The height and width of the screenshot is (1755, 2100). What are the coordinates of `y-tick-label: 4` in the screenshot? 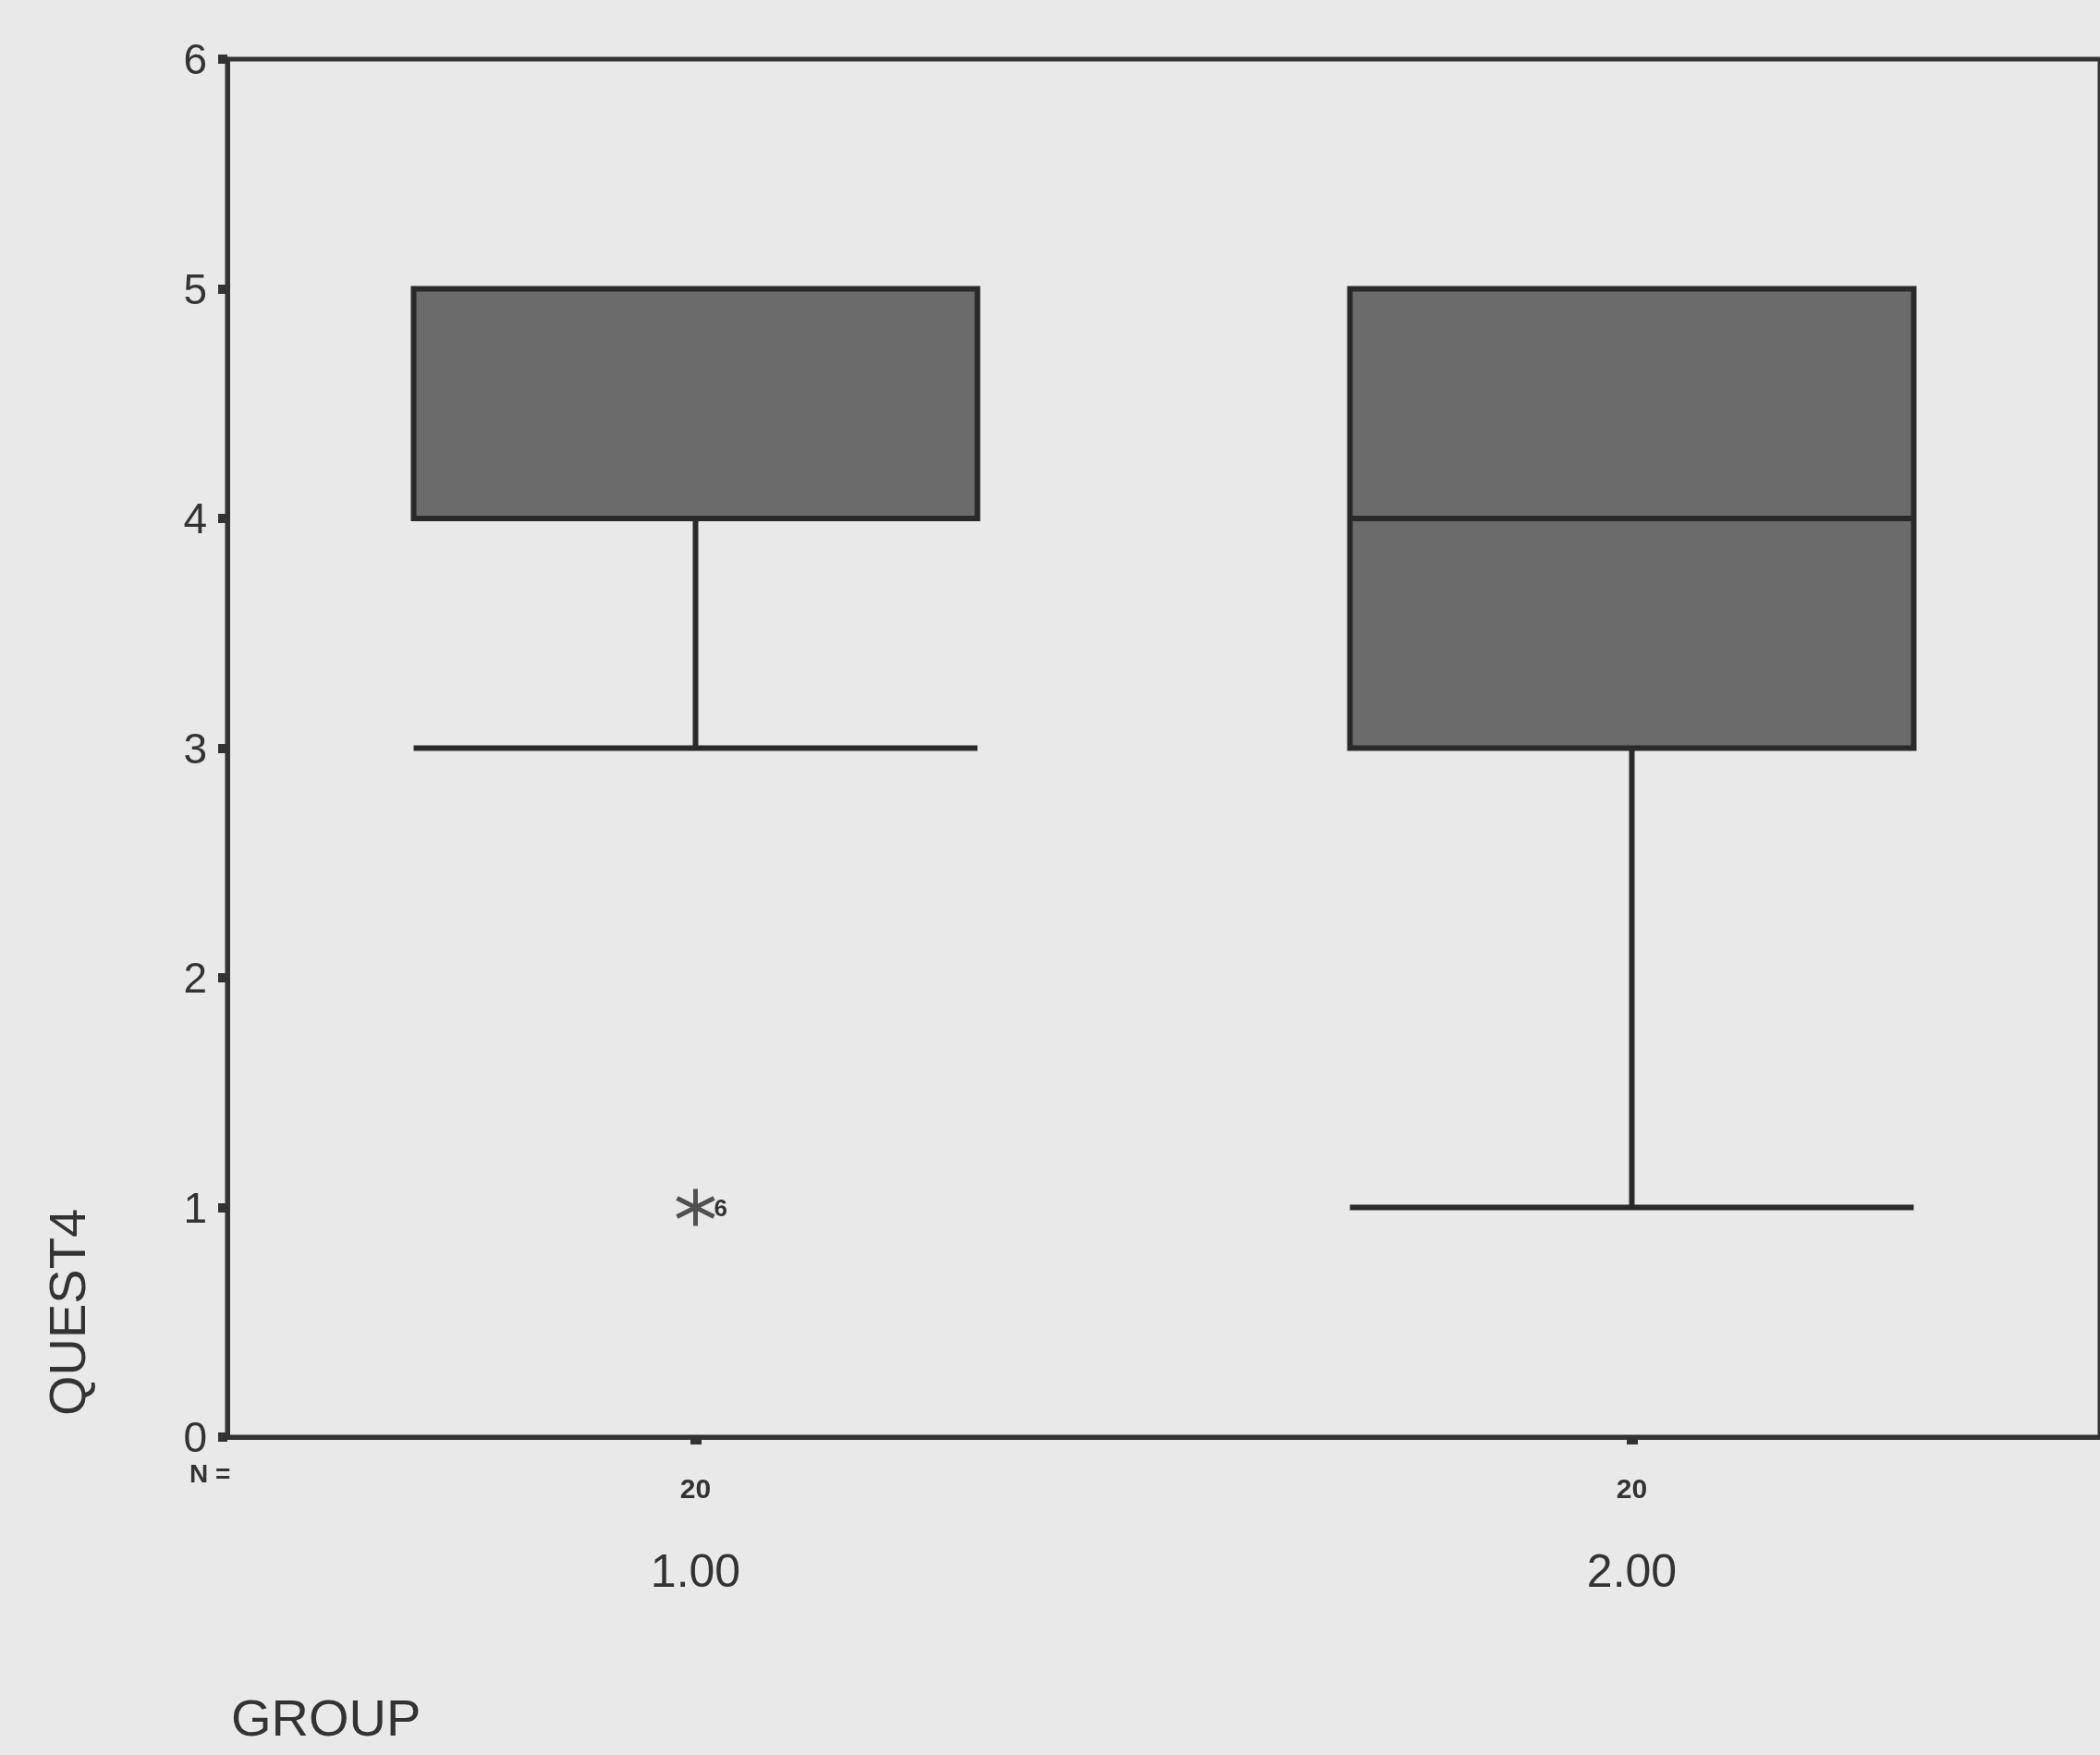 It's located at (195, 518).